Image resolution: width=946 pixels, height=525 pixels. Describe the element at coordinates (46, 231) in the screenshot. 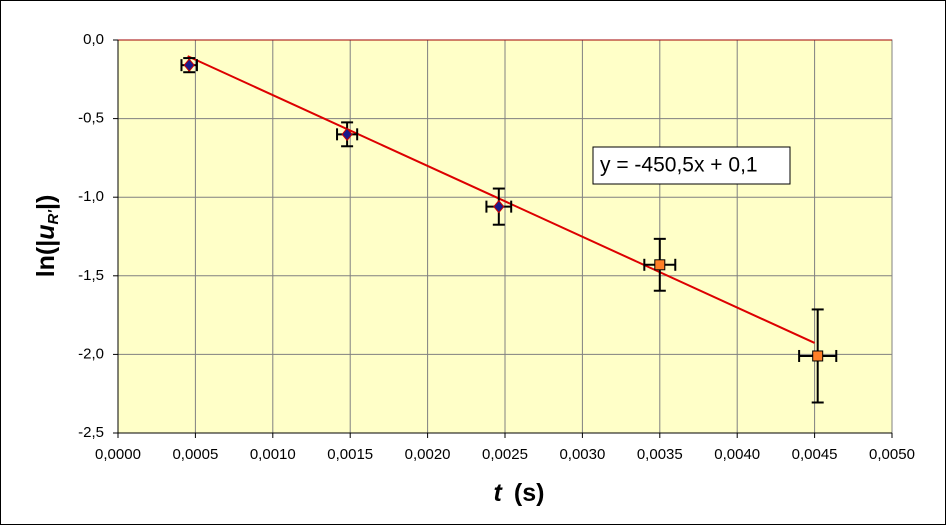

I see `y-label-u: u` at that location.